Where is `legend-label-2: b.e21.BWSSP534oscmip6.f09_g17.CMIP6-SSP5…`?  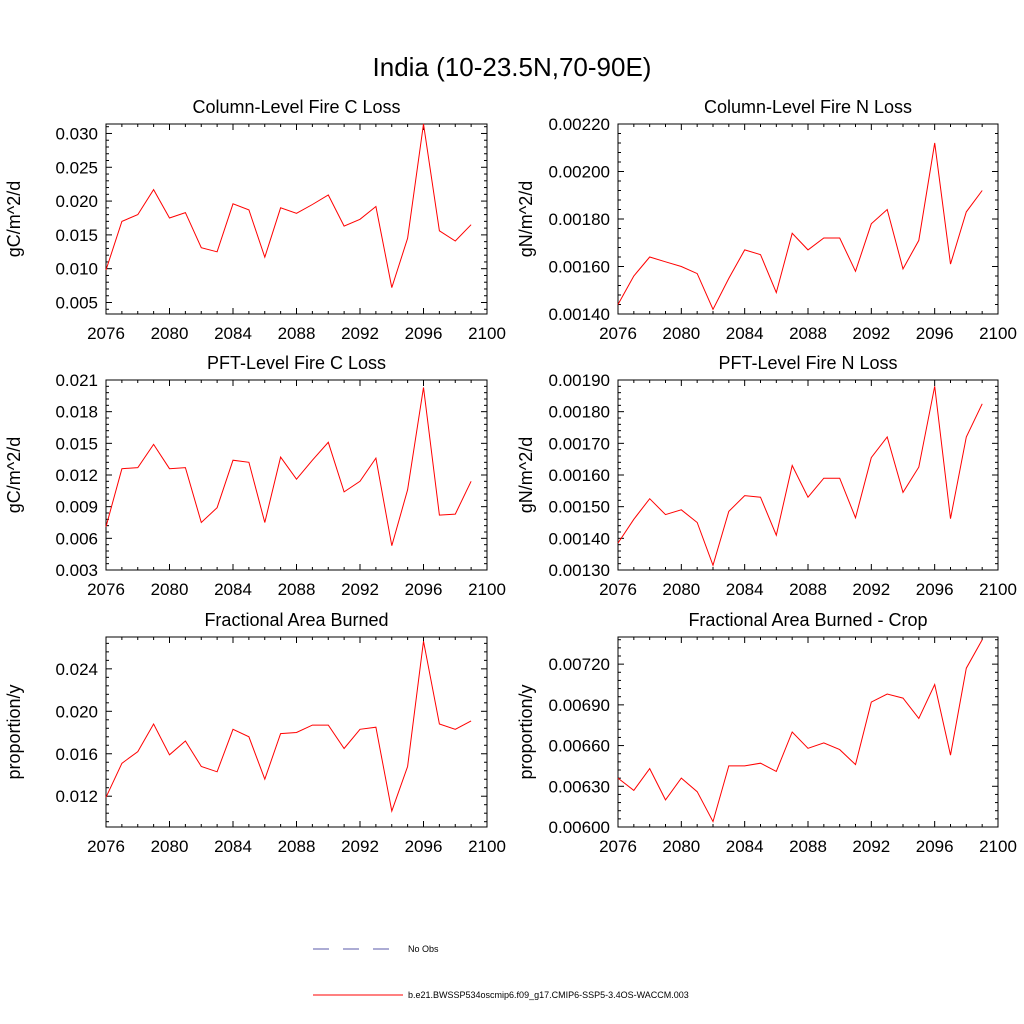 legend-label-2: b.e21.BWSSP534oscmip6.f09_g17.CMIP6-SSP5… is located at coordinates (548, 995).